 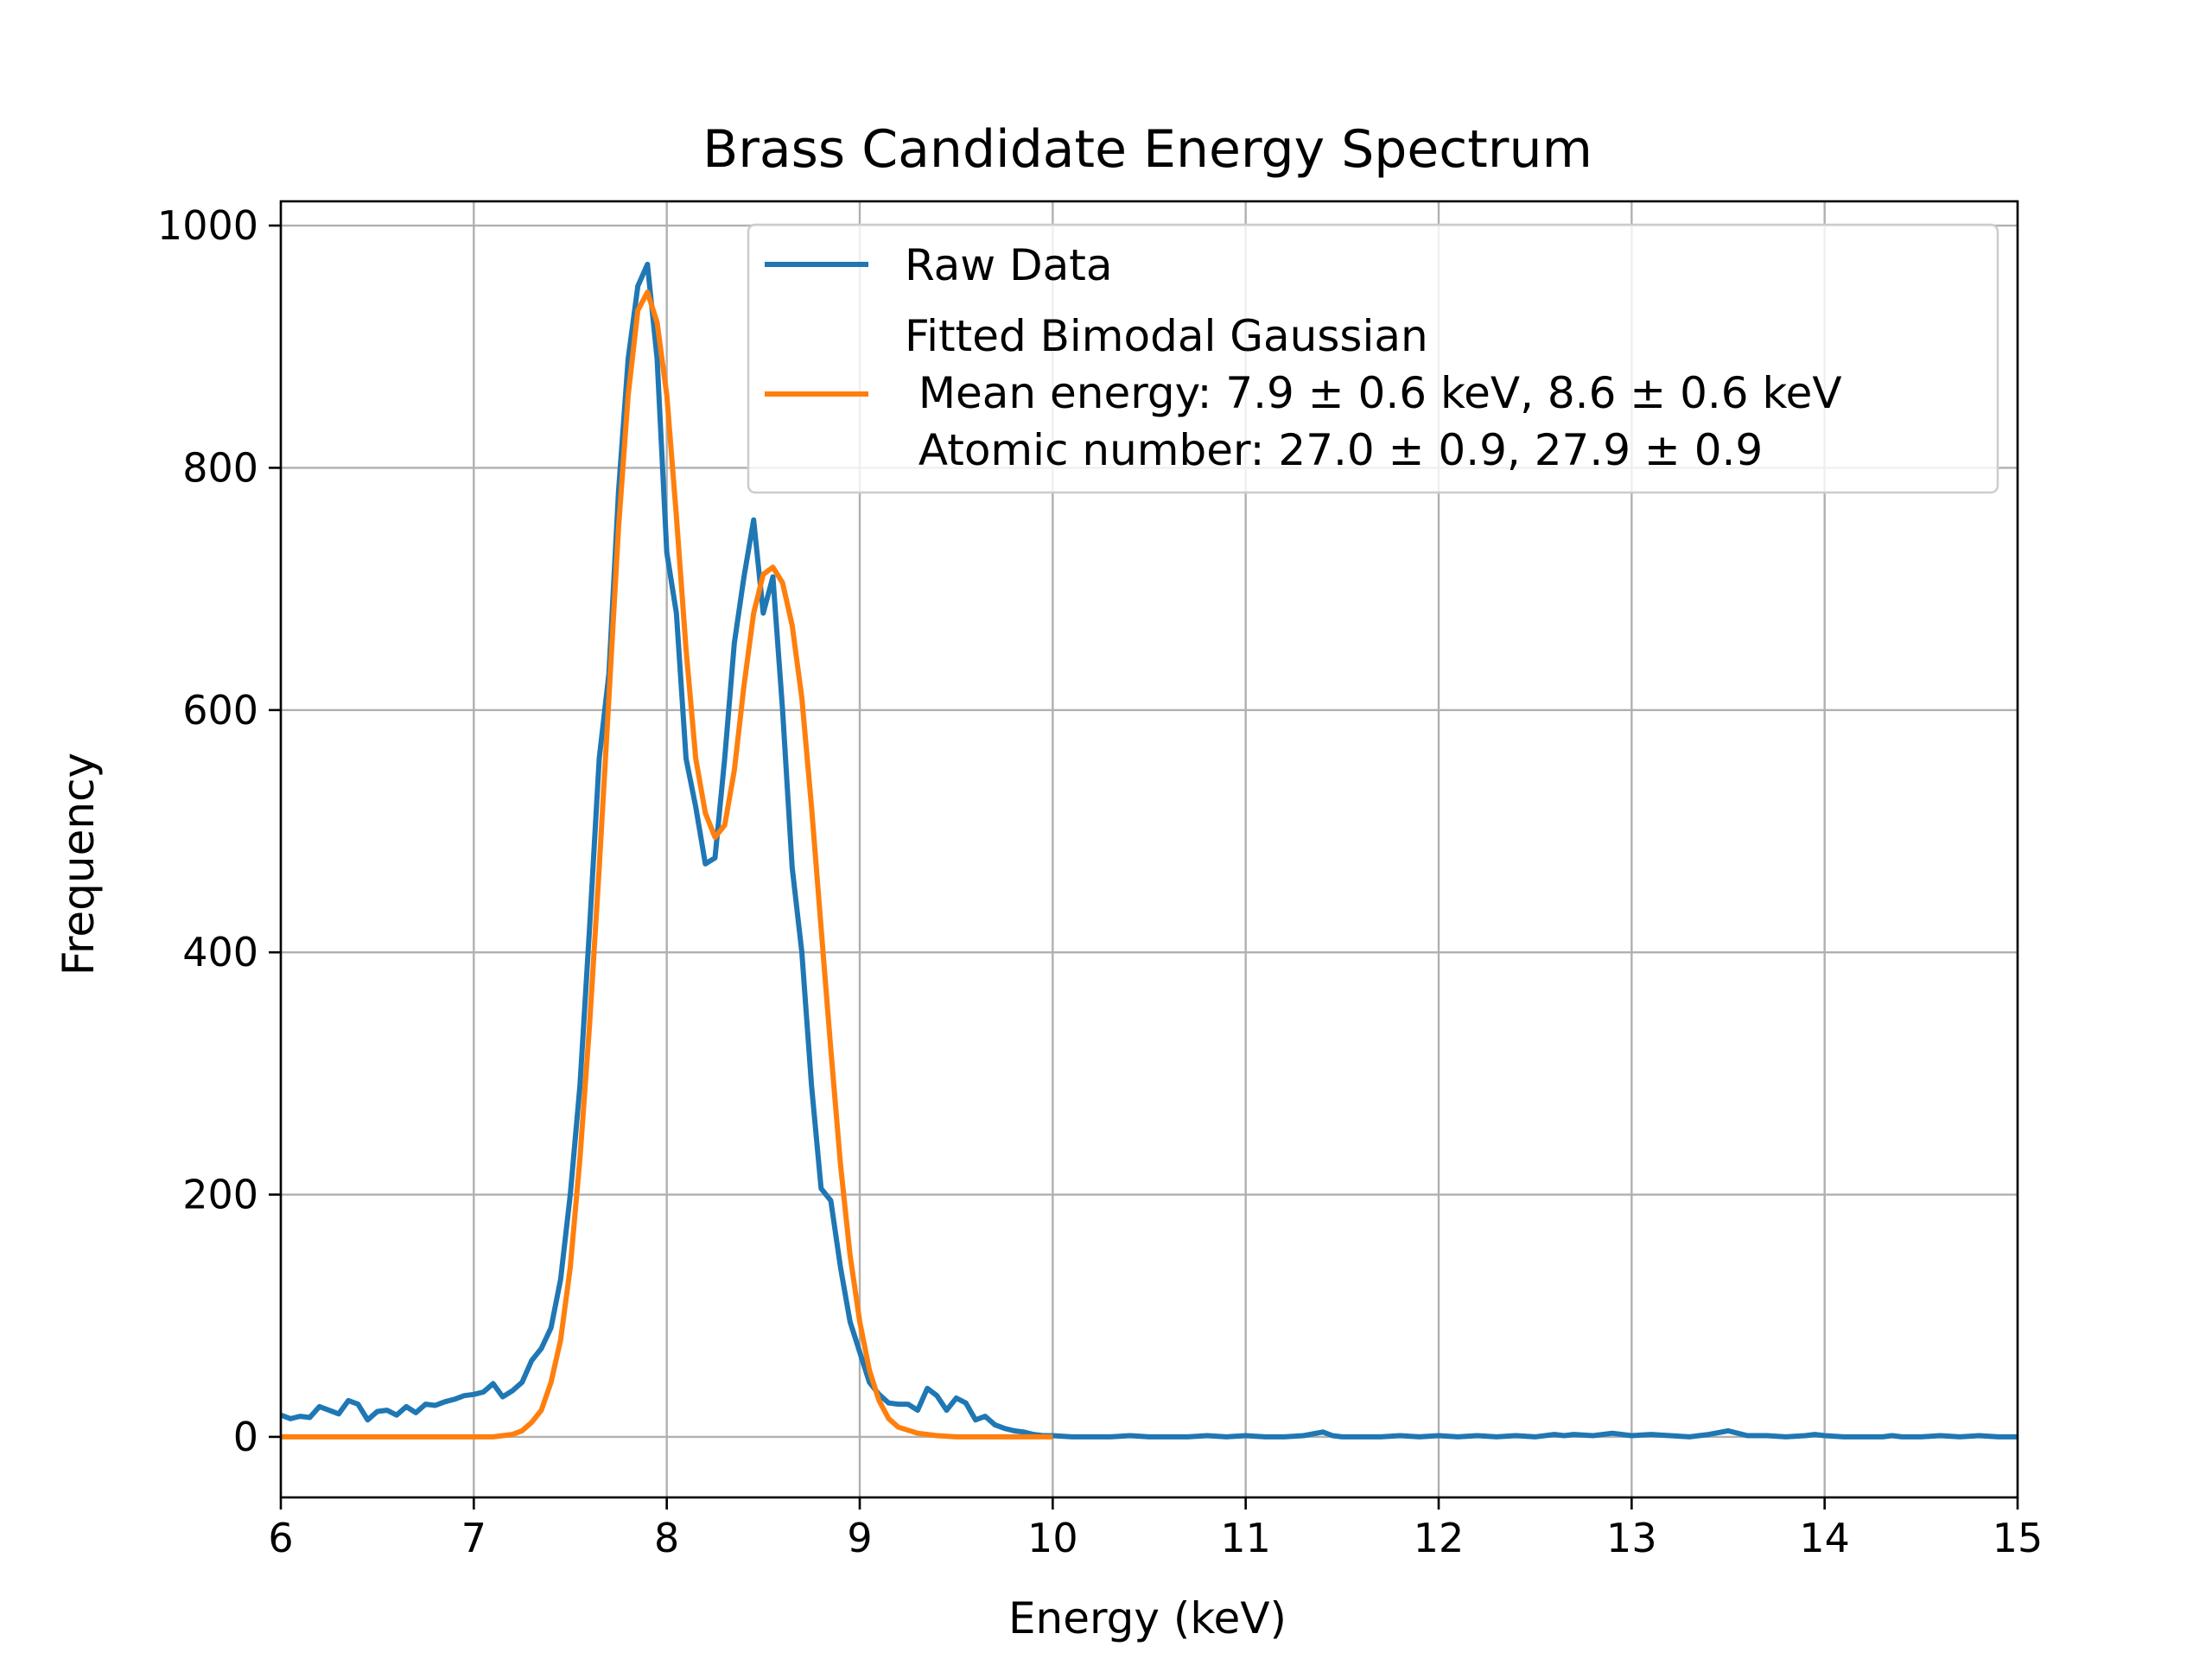 What do you see at coordinates (1439, 1538) in the screenshot?
I see `x-tick-label: 12` at bounding box center [1439, 1538].